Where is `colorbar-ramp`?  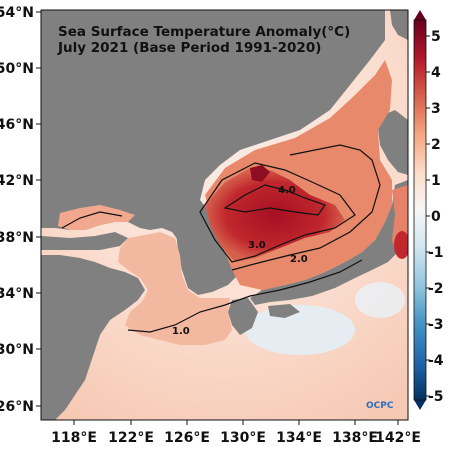
colorbar-ramp is located at coordinates (420, 210).